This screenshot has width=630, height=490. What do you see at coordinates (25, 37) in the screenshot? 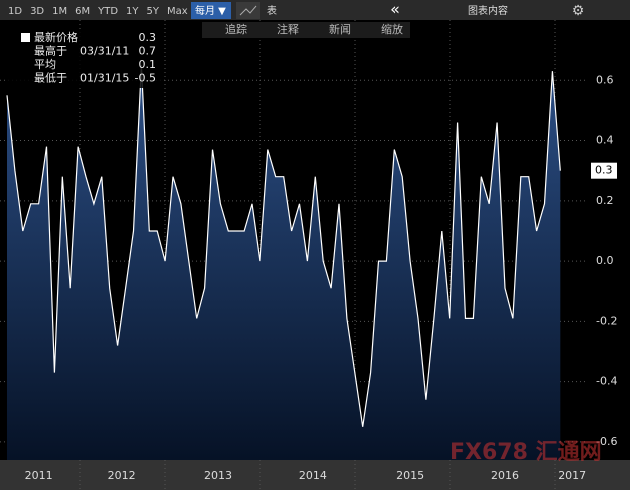
I see `legend-swatch` at bounding box center [25, 37].